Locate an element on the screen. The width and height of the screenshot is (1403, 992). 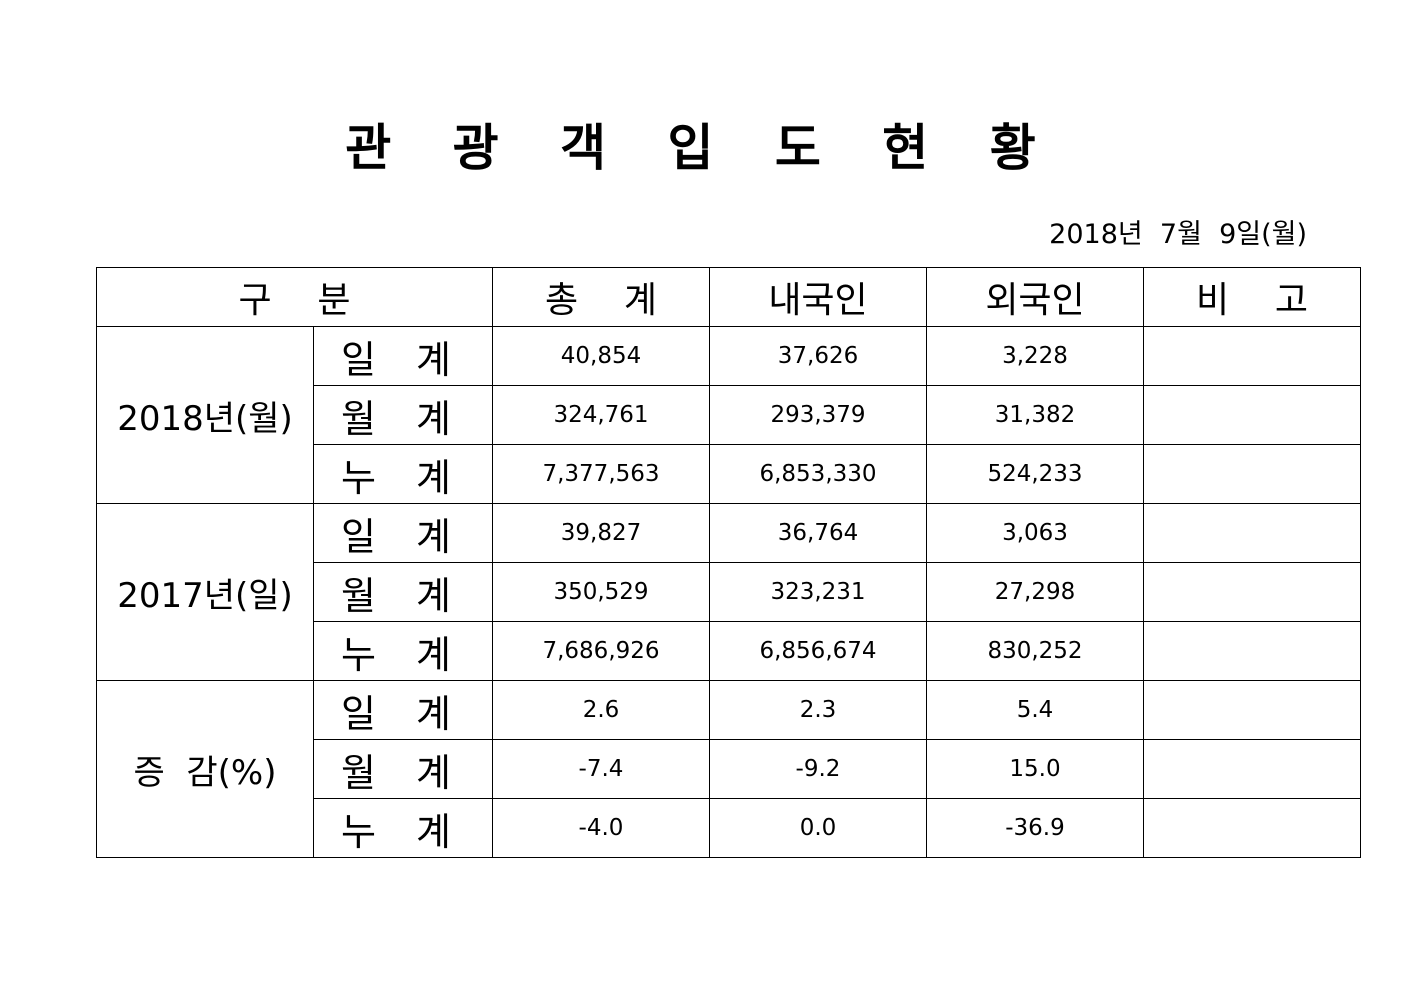
domestic-cell: 6,856,674 is located at coordinates (818, 651).